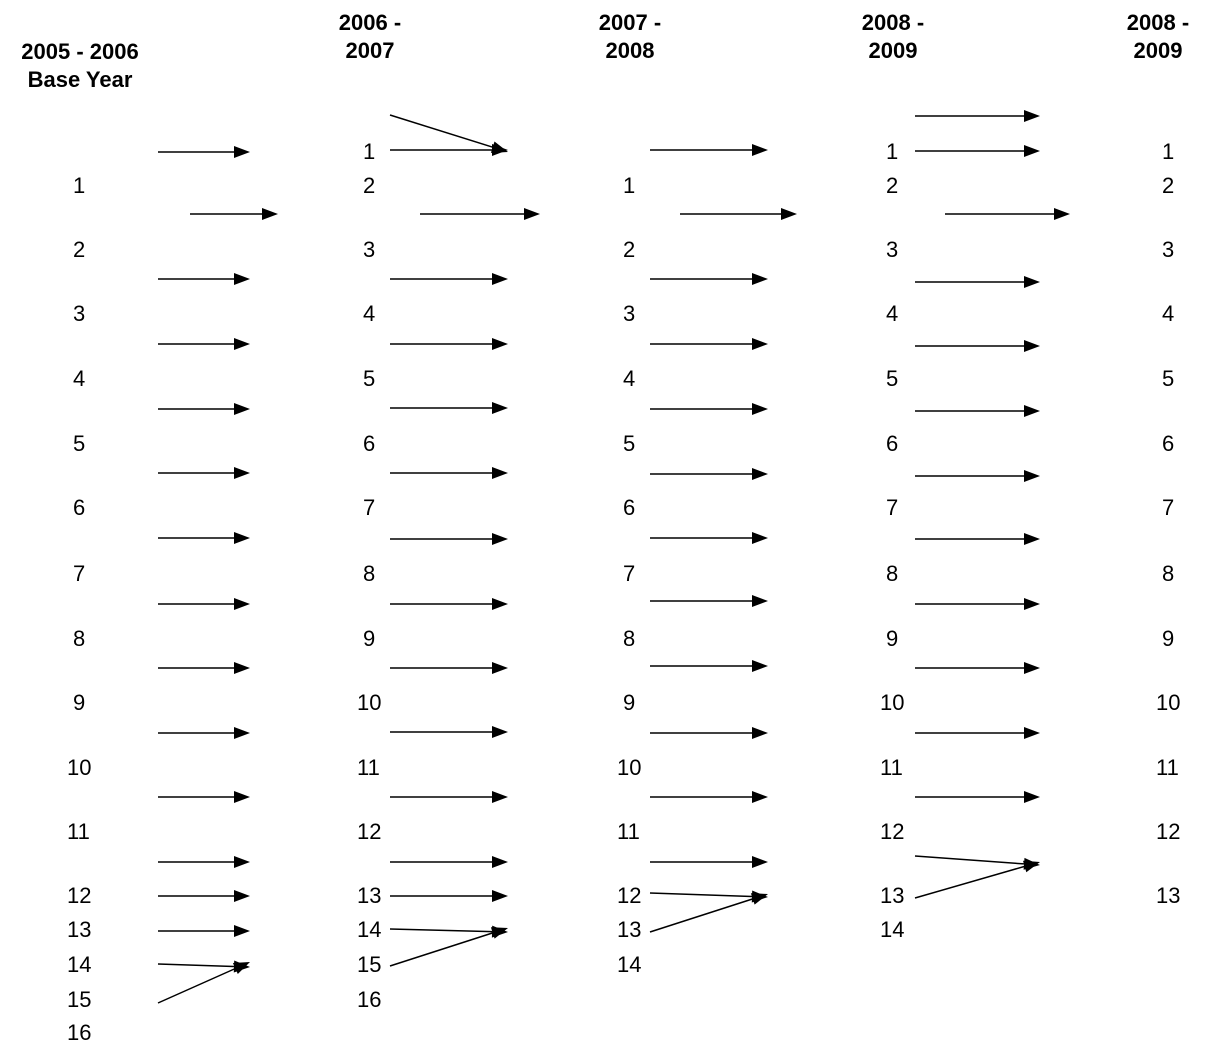 The image size is (1212, 1045). What do you see at coordinates (1158, 50) in the screenshot?
I see `column-header-5-line-2: 2009` at bounding box center [1158, 50].